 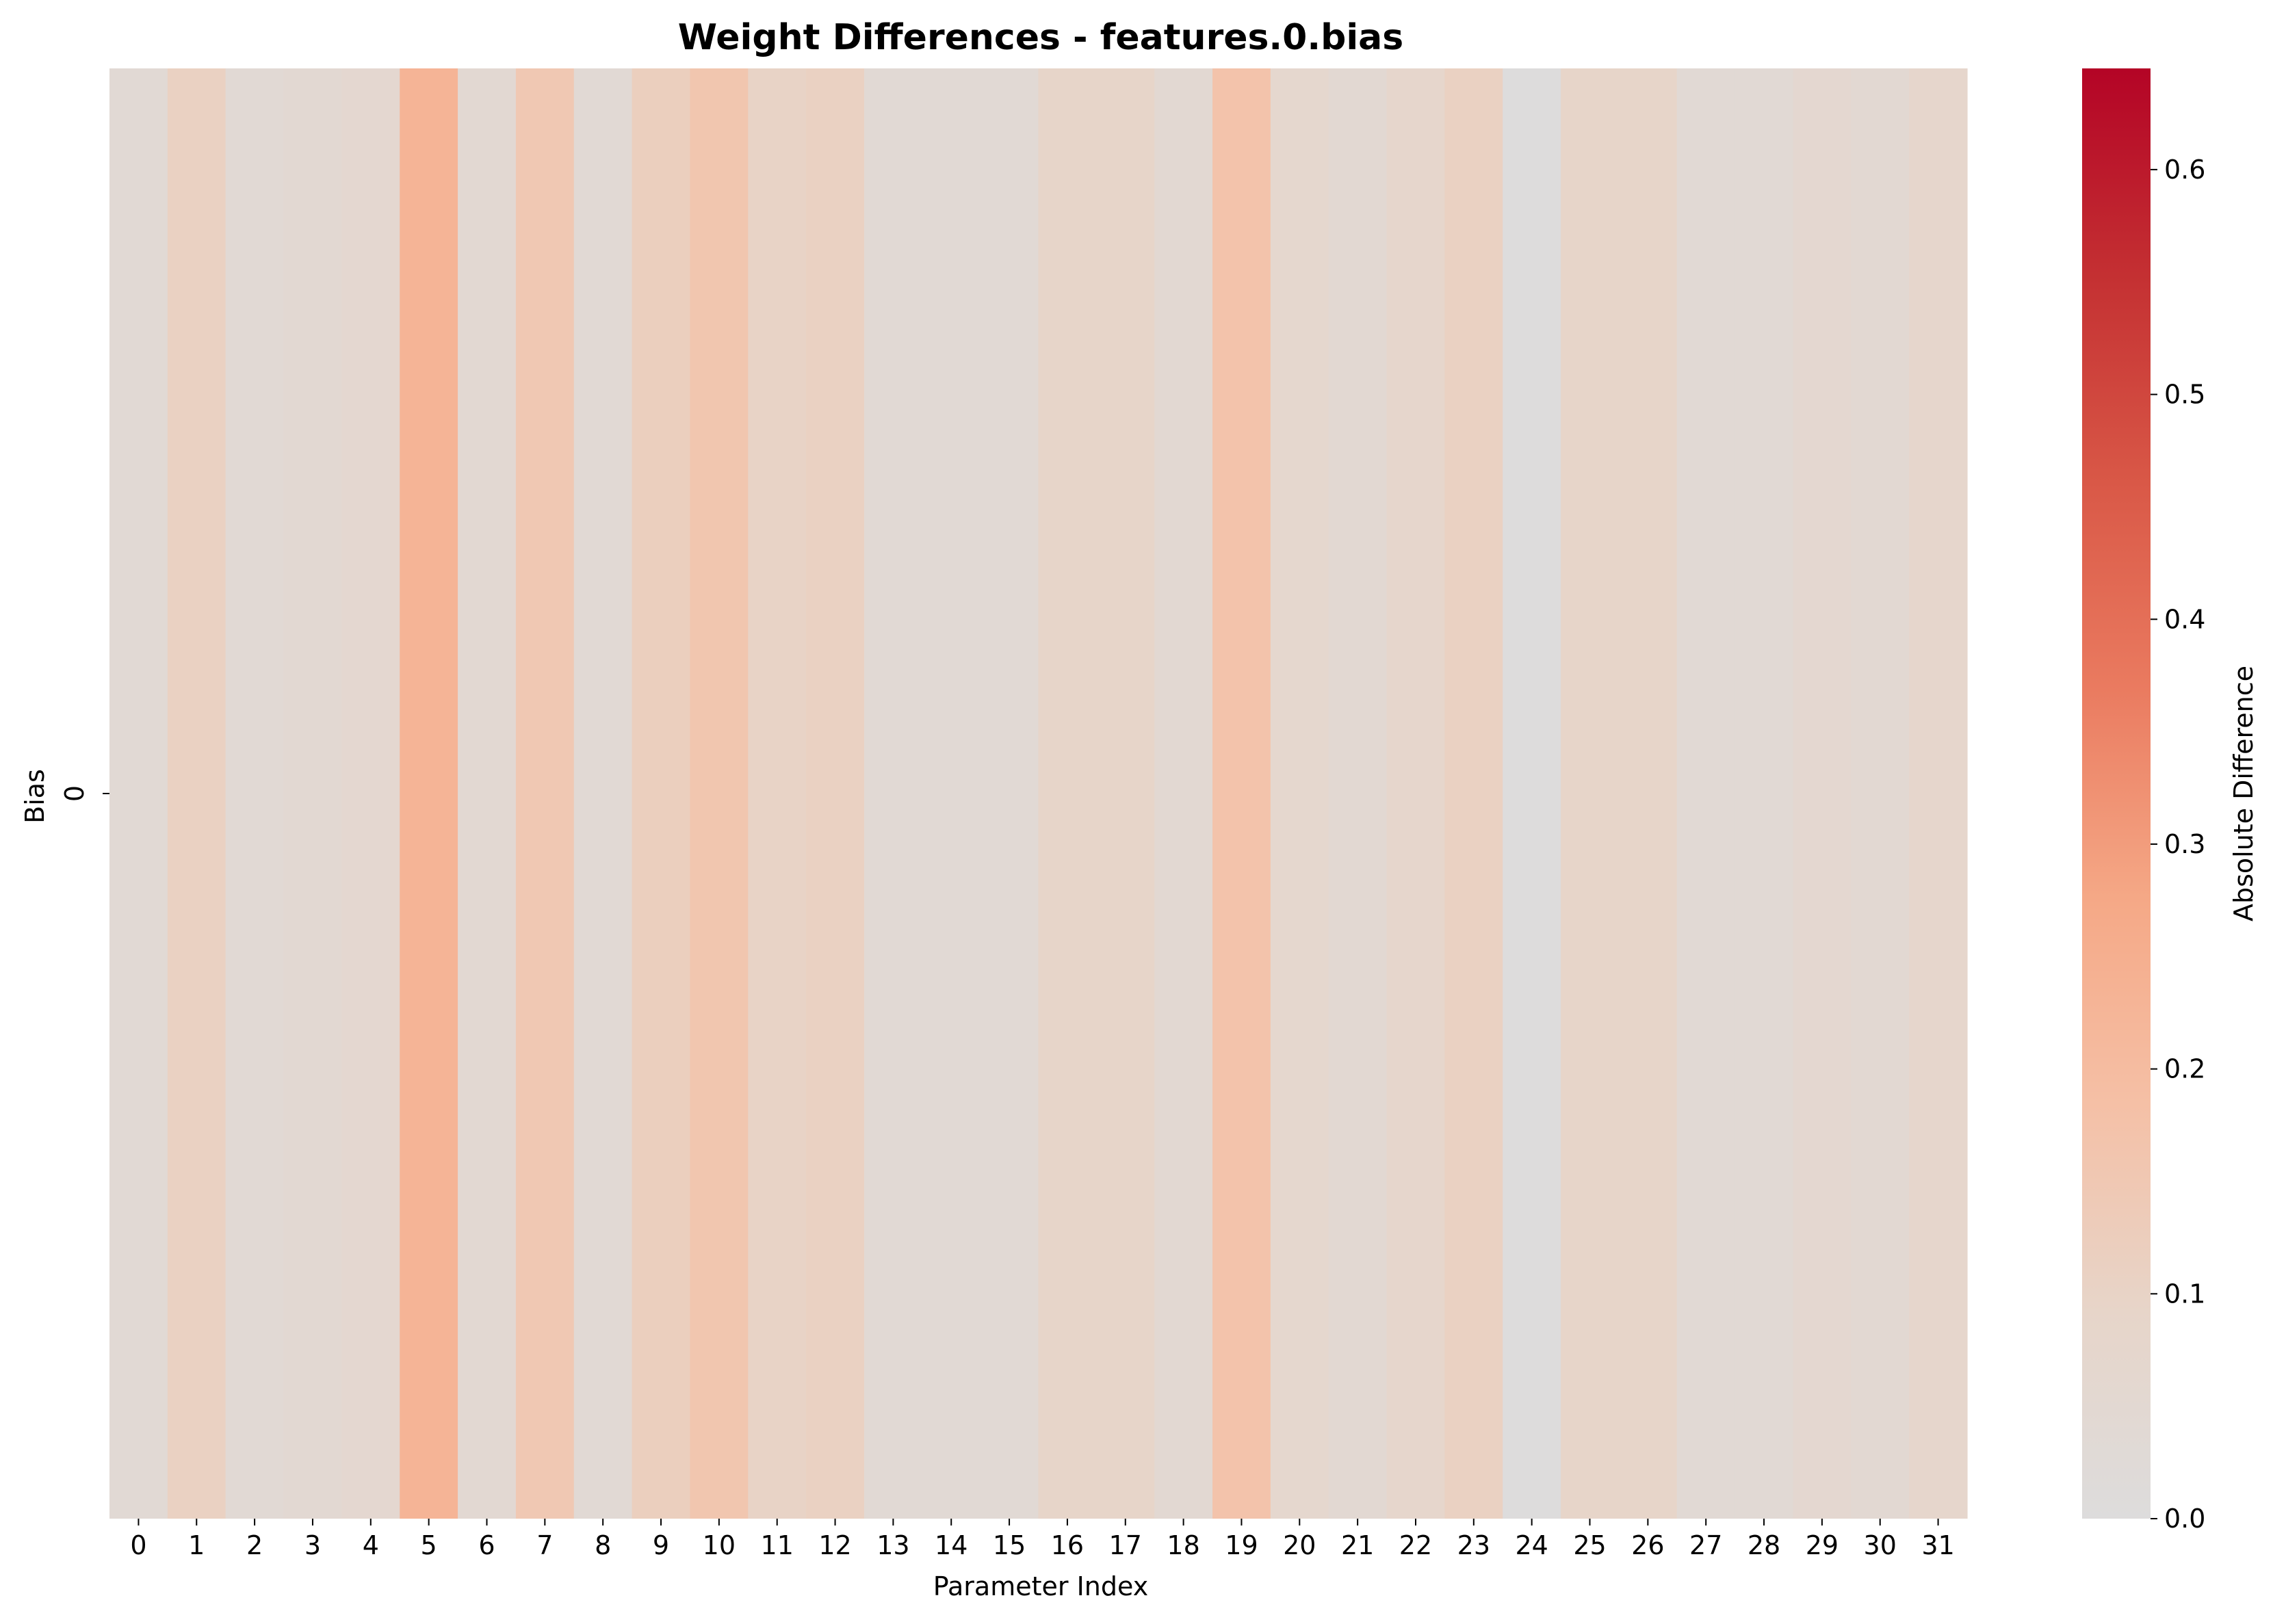 What do you see at coordinates (1040, 1586) in the screenshot?
I see `x-axis-label: Parameter Index` at bounding box center [1040, 1586].